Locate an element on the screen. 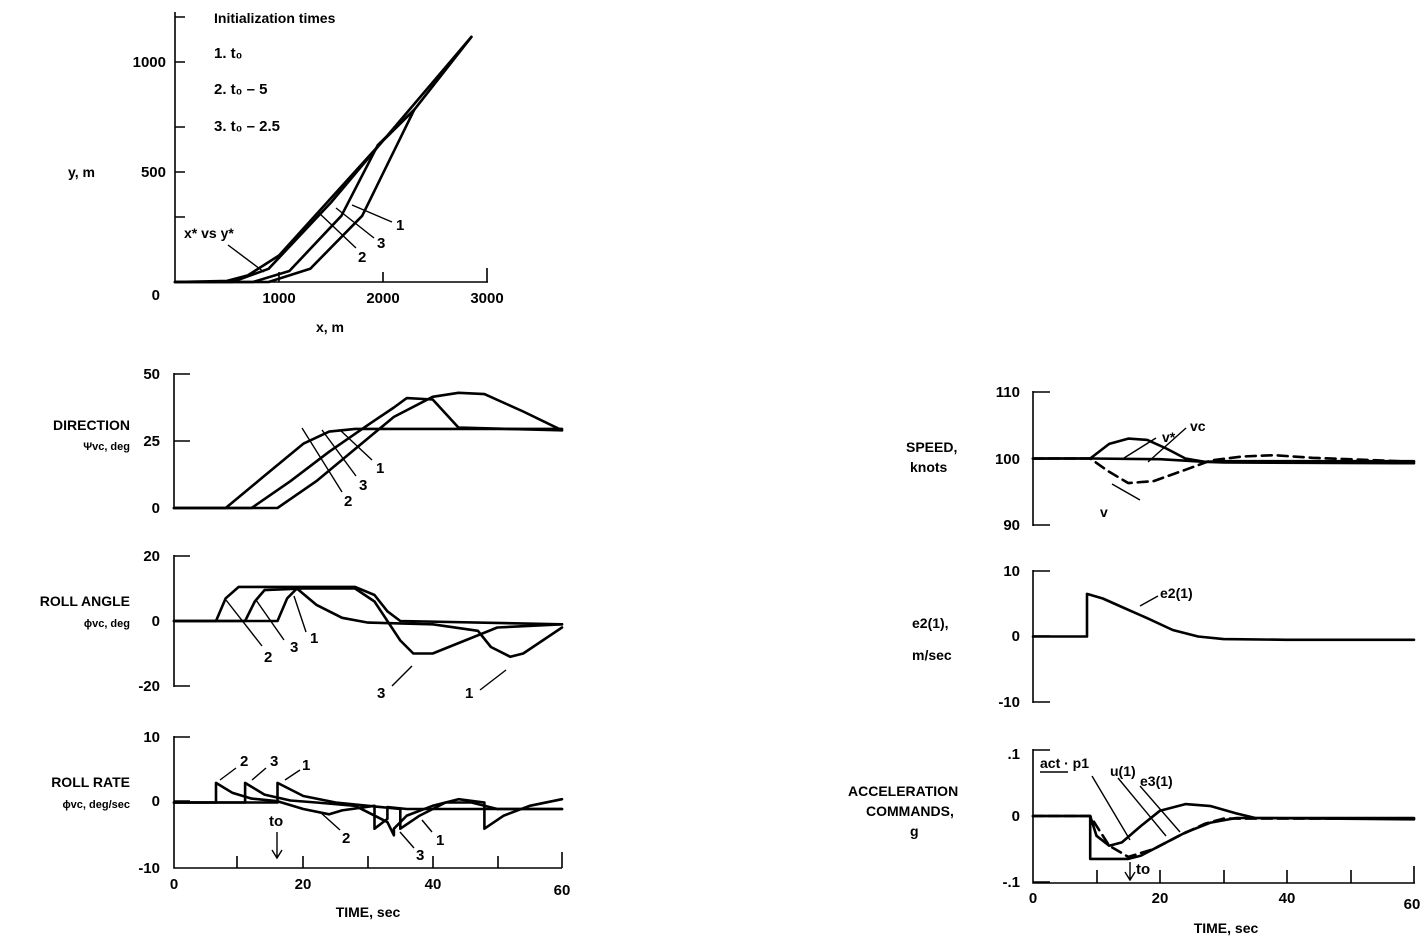  acc-legend-act-p1: act · p1 is located at coordinates (1064, 763).